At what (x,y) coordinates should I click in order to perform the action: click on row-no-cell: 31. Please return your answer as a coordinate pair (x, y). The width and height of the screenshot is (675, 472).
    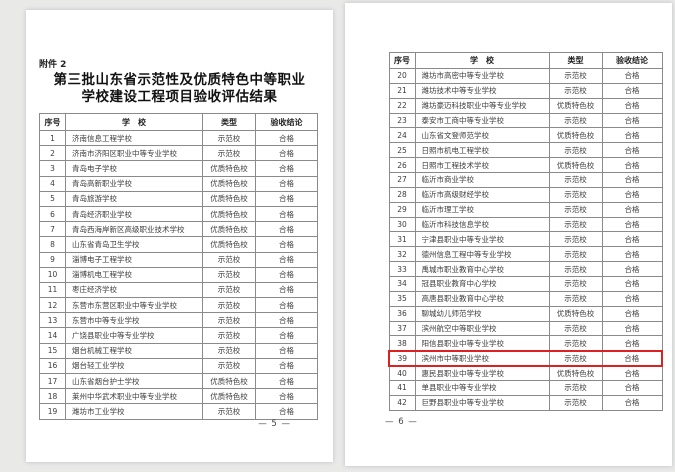
    Looking at the image, I should click on (402, 239).